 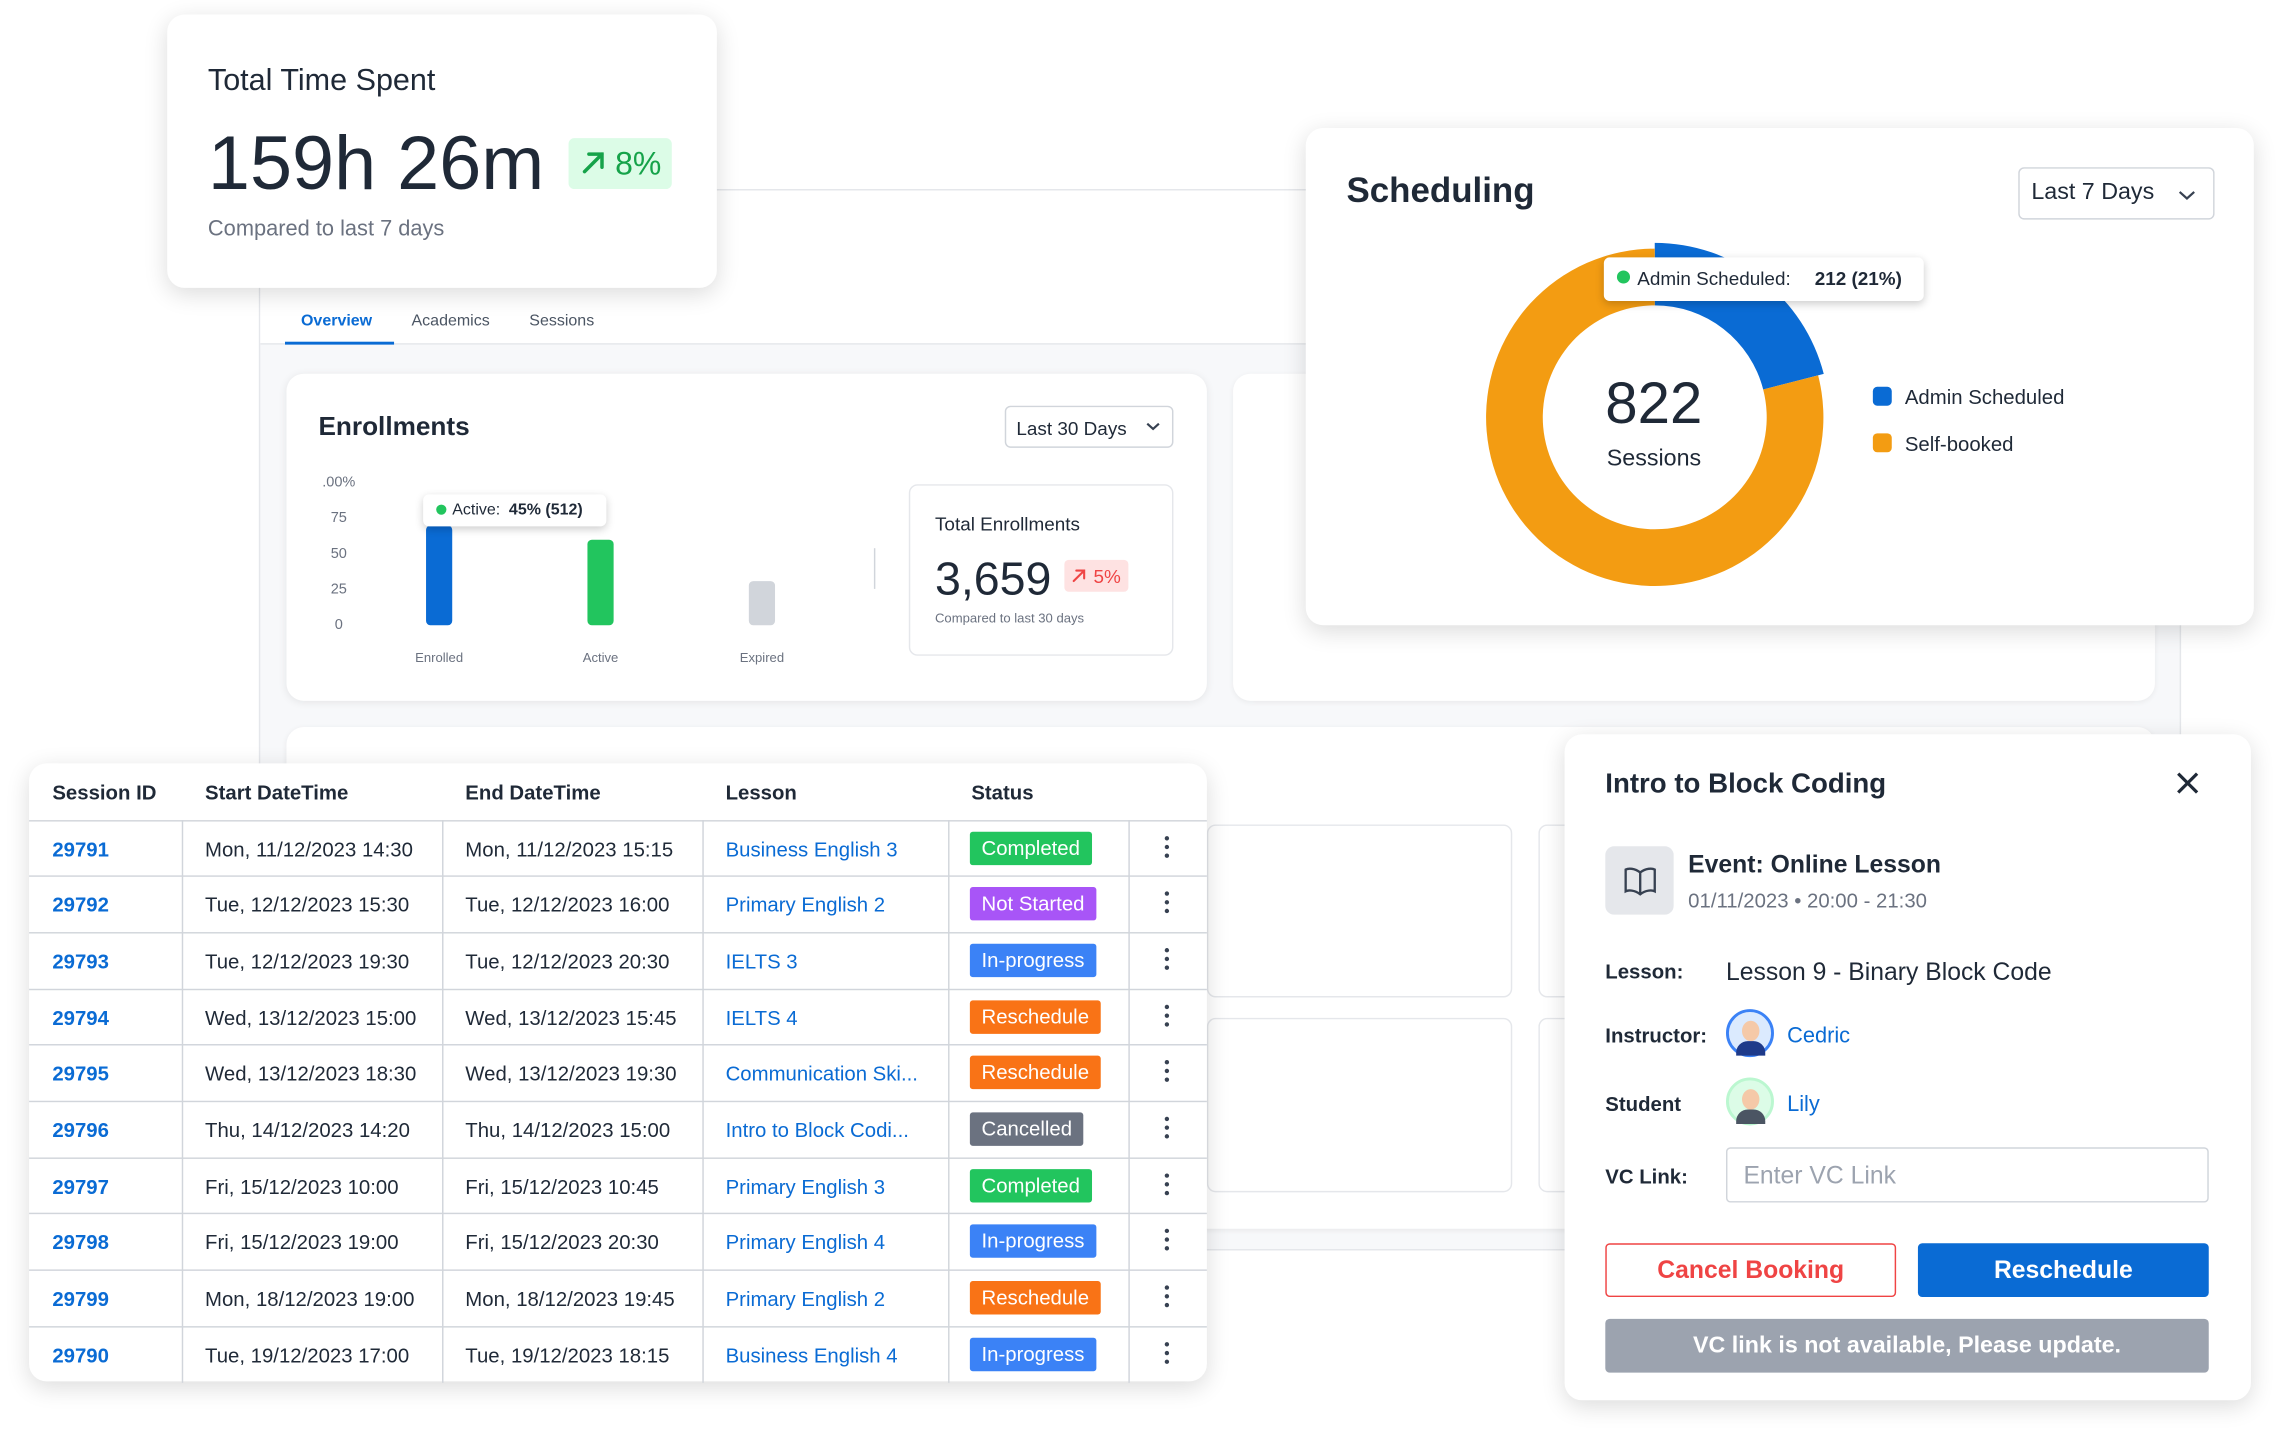 What do you see at coordinates (805, 1242) in the screenshot?
I see `lesson-link: Primary English 4` at bounding box center [805, 1242].